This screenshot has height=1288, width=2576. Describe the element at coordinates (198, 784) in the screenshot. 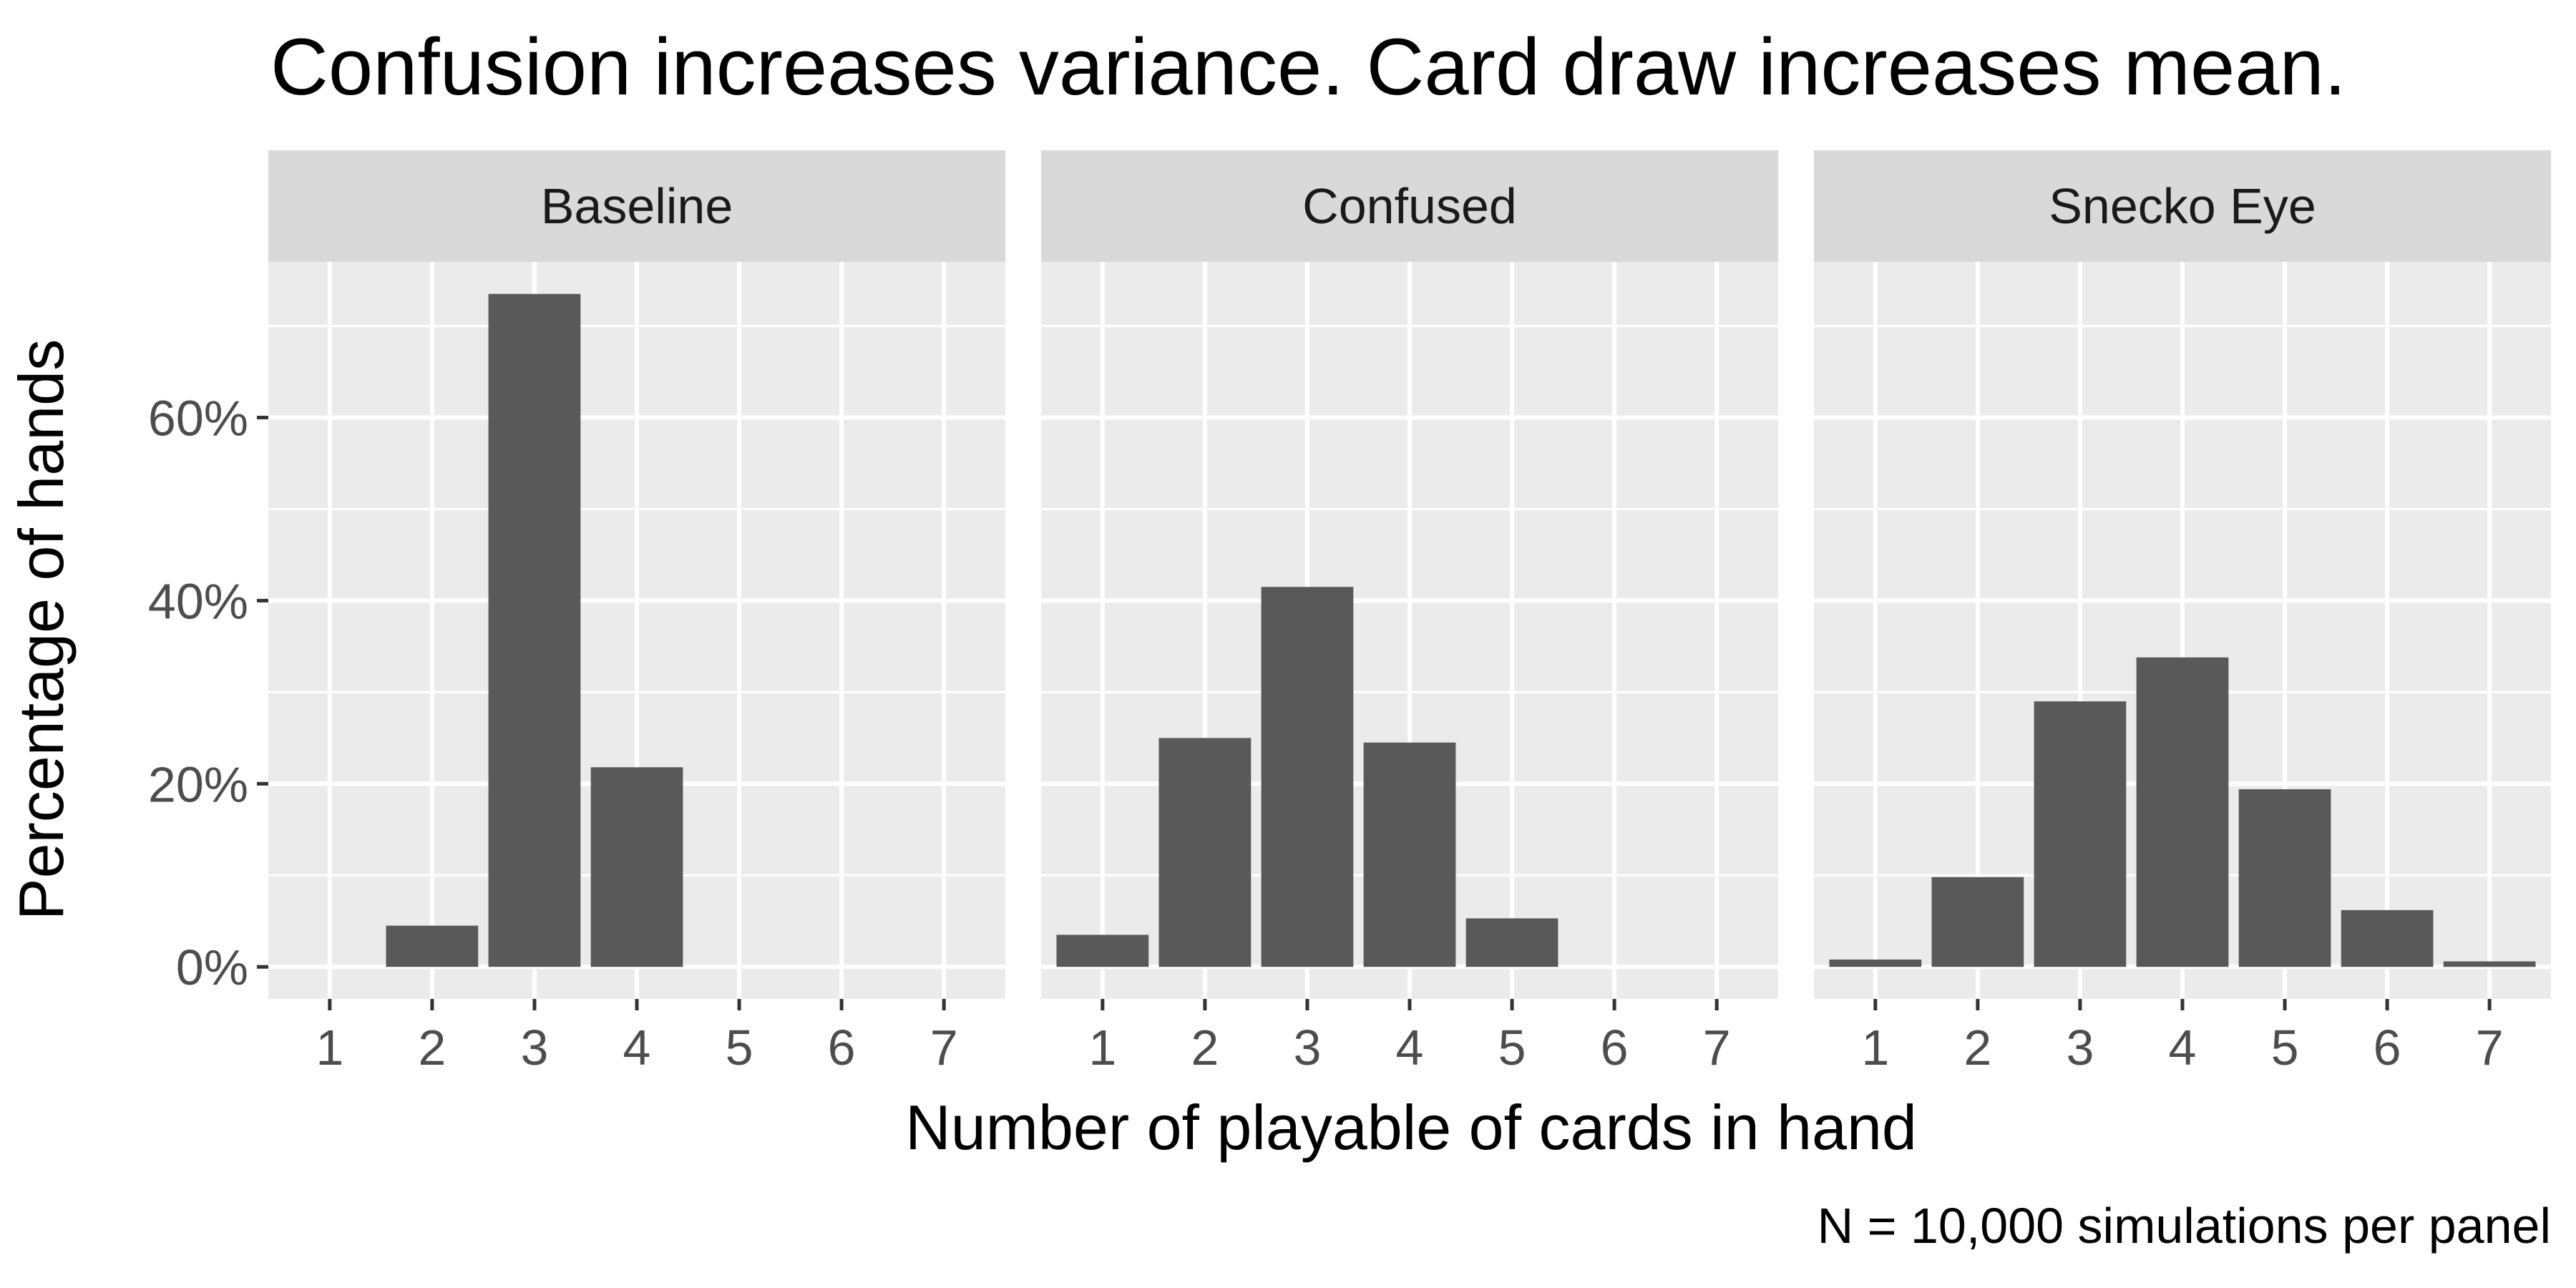

I see `y-tick-label: 20%` at that location.